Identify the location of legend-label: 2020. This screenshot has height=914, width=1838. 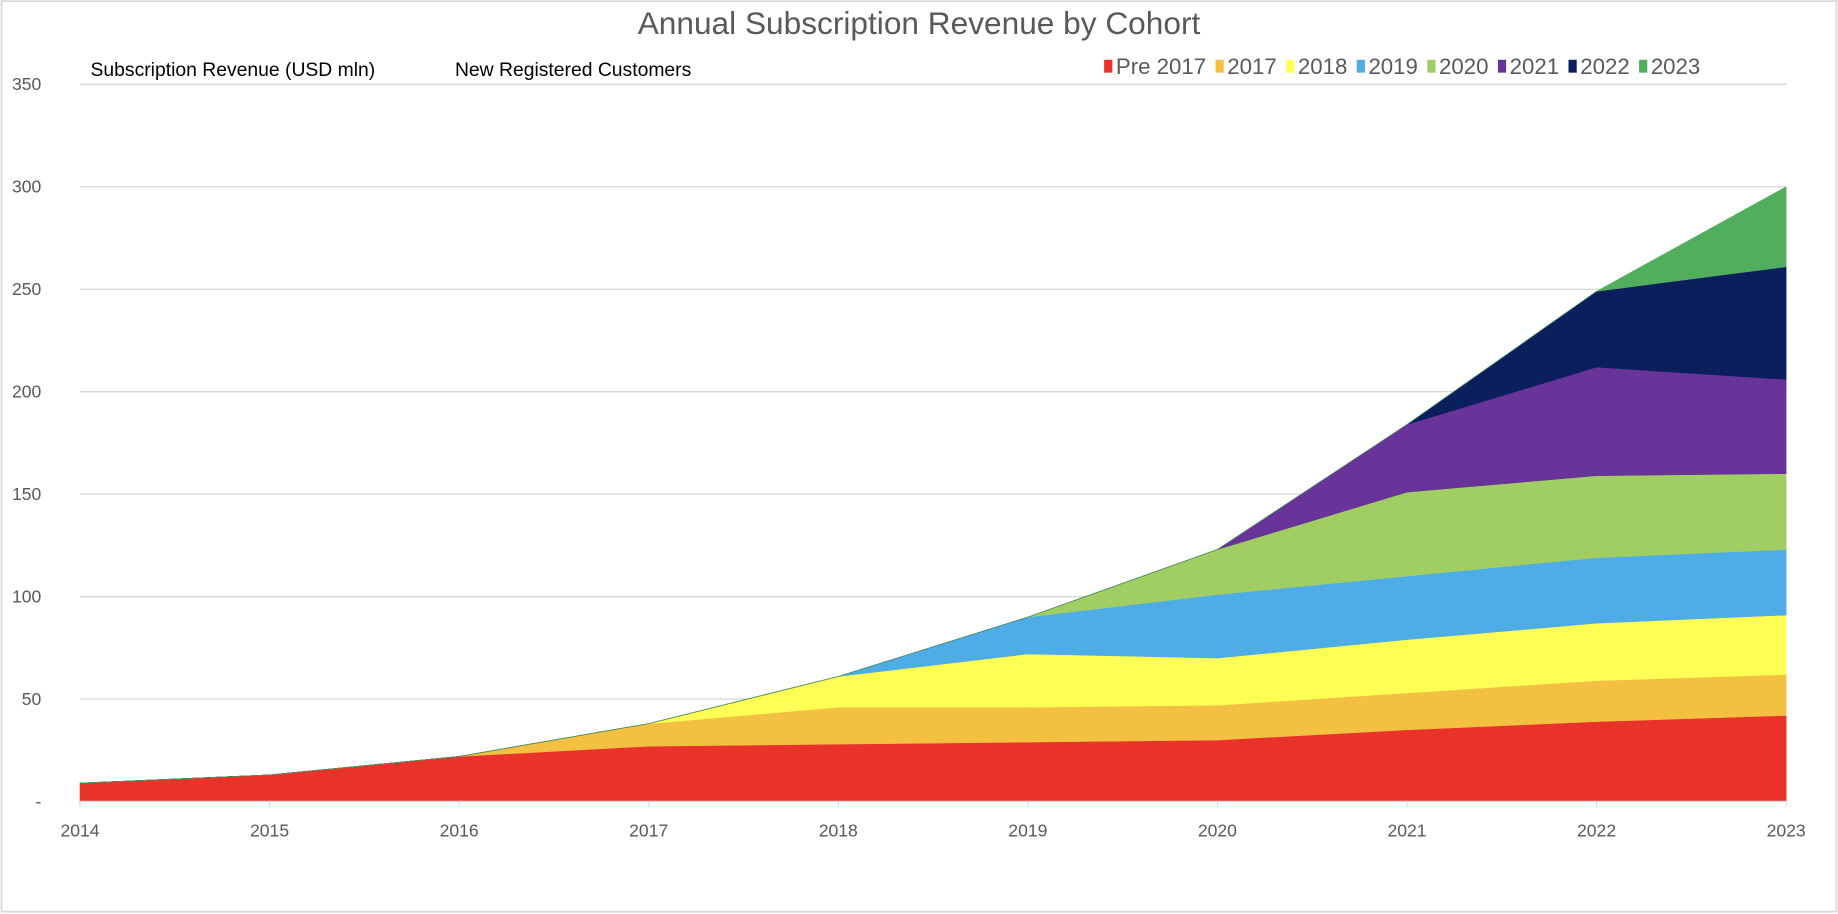
(1464, 66).